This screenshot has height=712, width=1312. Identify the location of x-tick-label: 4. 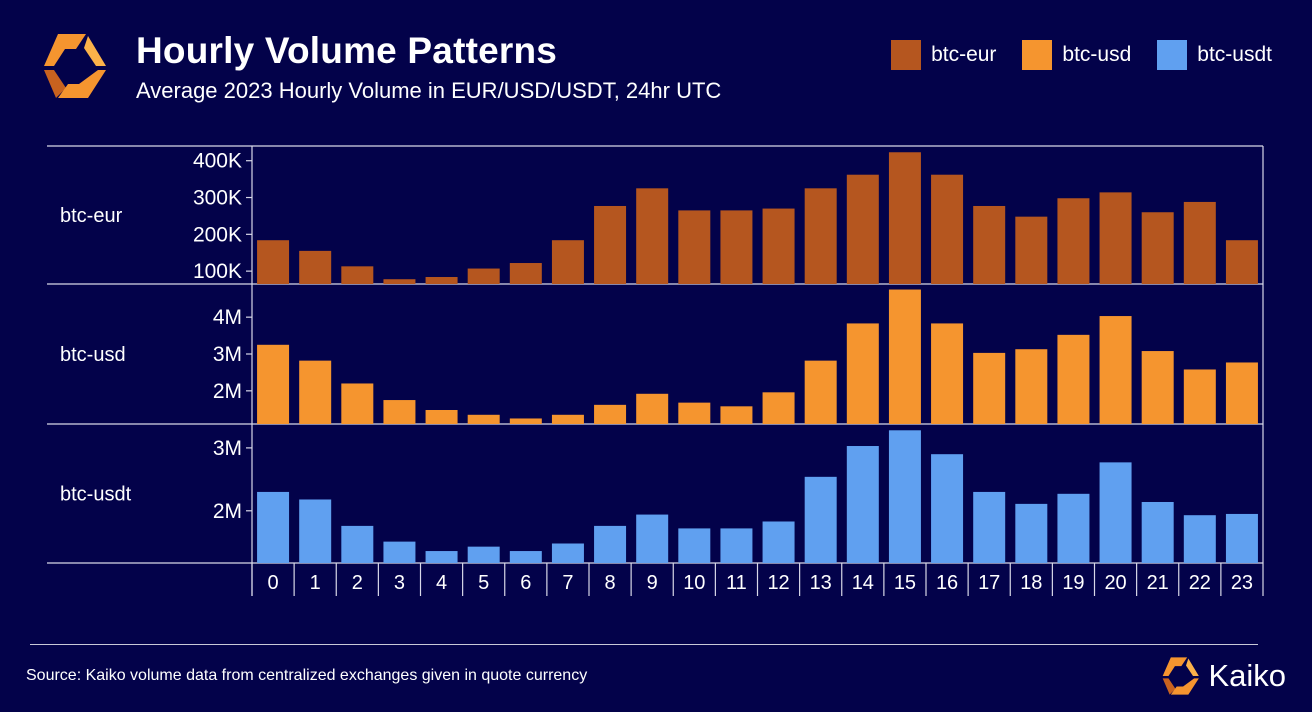
(441, 583).